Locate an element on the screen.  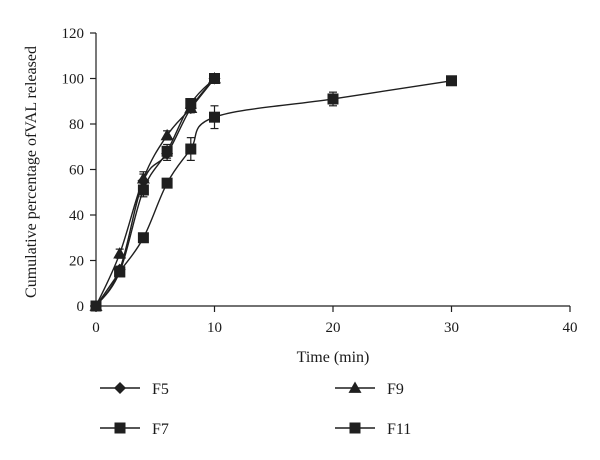
legend-item-F11: F11 is located at coordinates (373, 429).